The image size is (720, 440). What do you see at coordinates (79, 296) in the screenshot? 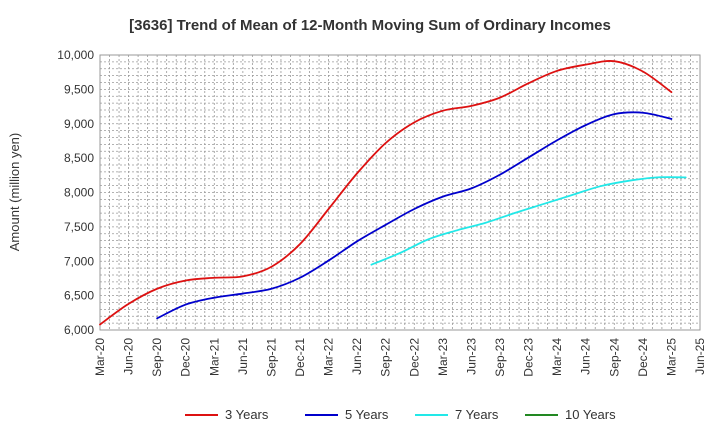
I see `y-tick-label: 6,500` at bounding box center [79, 296].